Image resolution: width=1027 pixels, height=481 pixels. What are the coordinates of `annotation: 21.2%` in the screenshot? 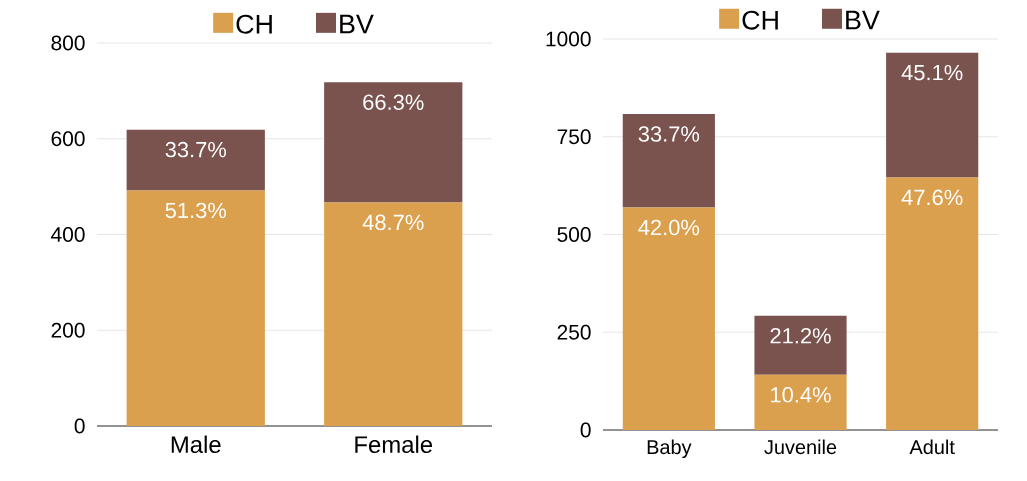 It's located at (800, 336).